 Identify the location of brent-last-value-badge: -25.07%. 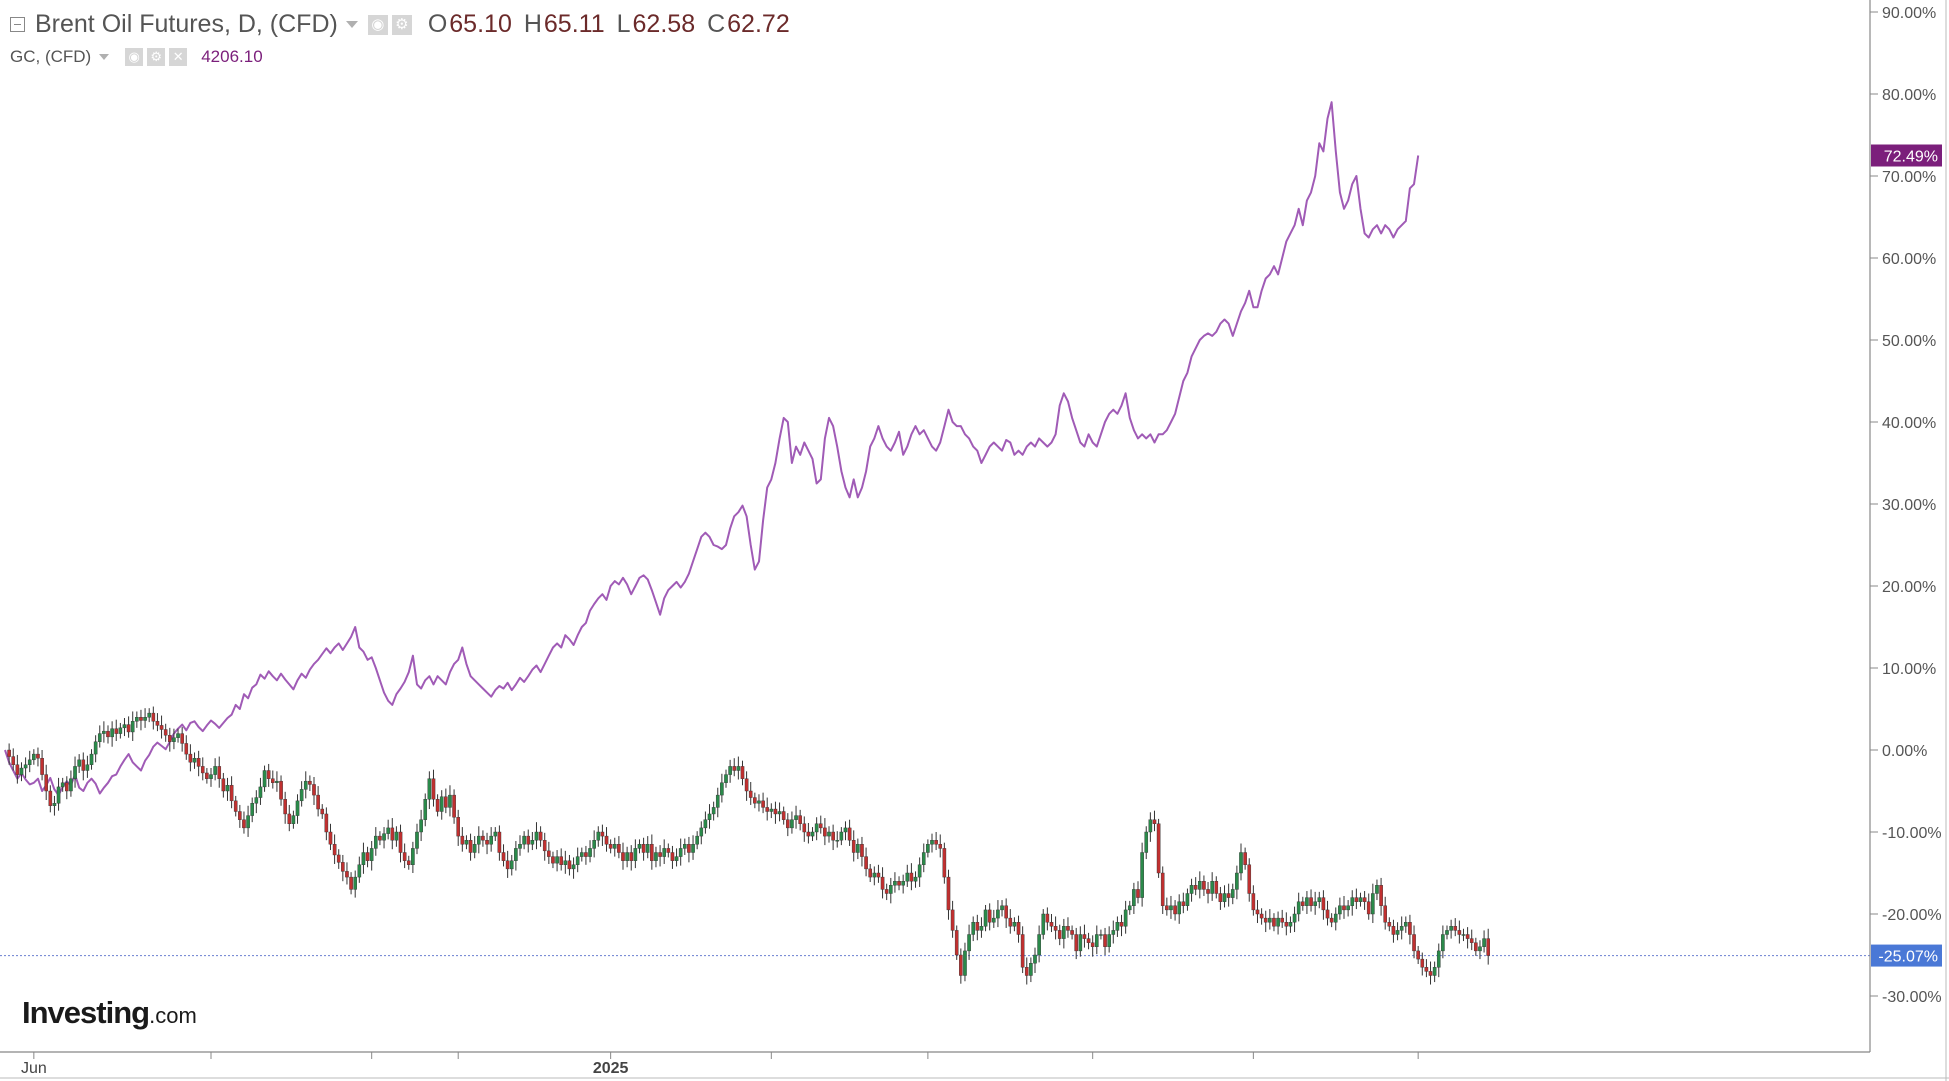
(1908, 957).